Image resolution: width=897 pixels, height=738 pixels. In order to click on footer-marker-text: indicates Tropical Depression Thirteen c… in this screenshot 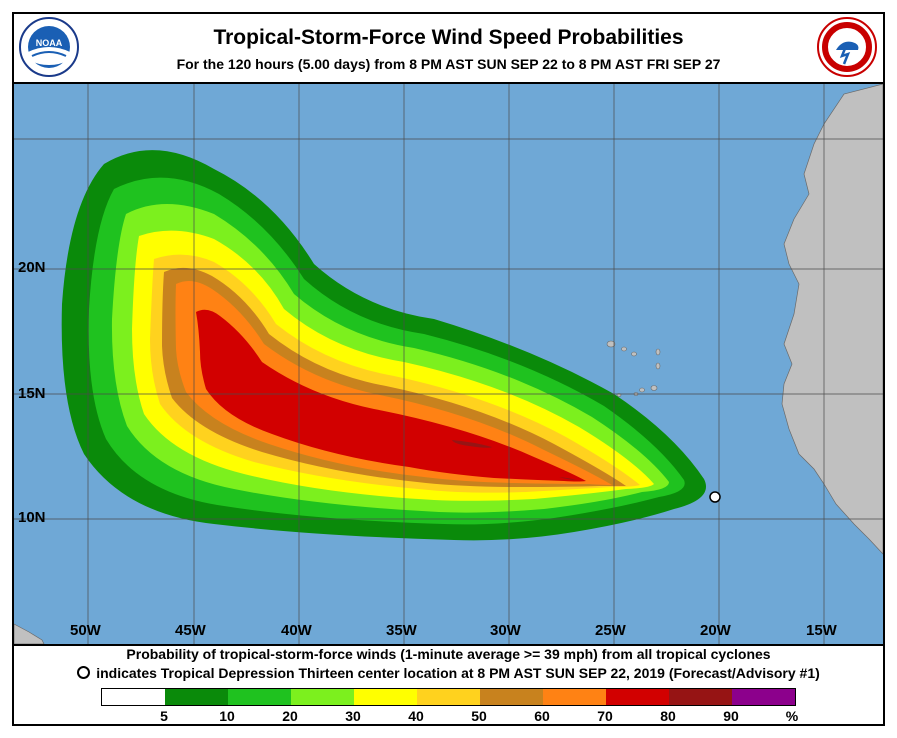, I will do `click(458, 673)`.